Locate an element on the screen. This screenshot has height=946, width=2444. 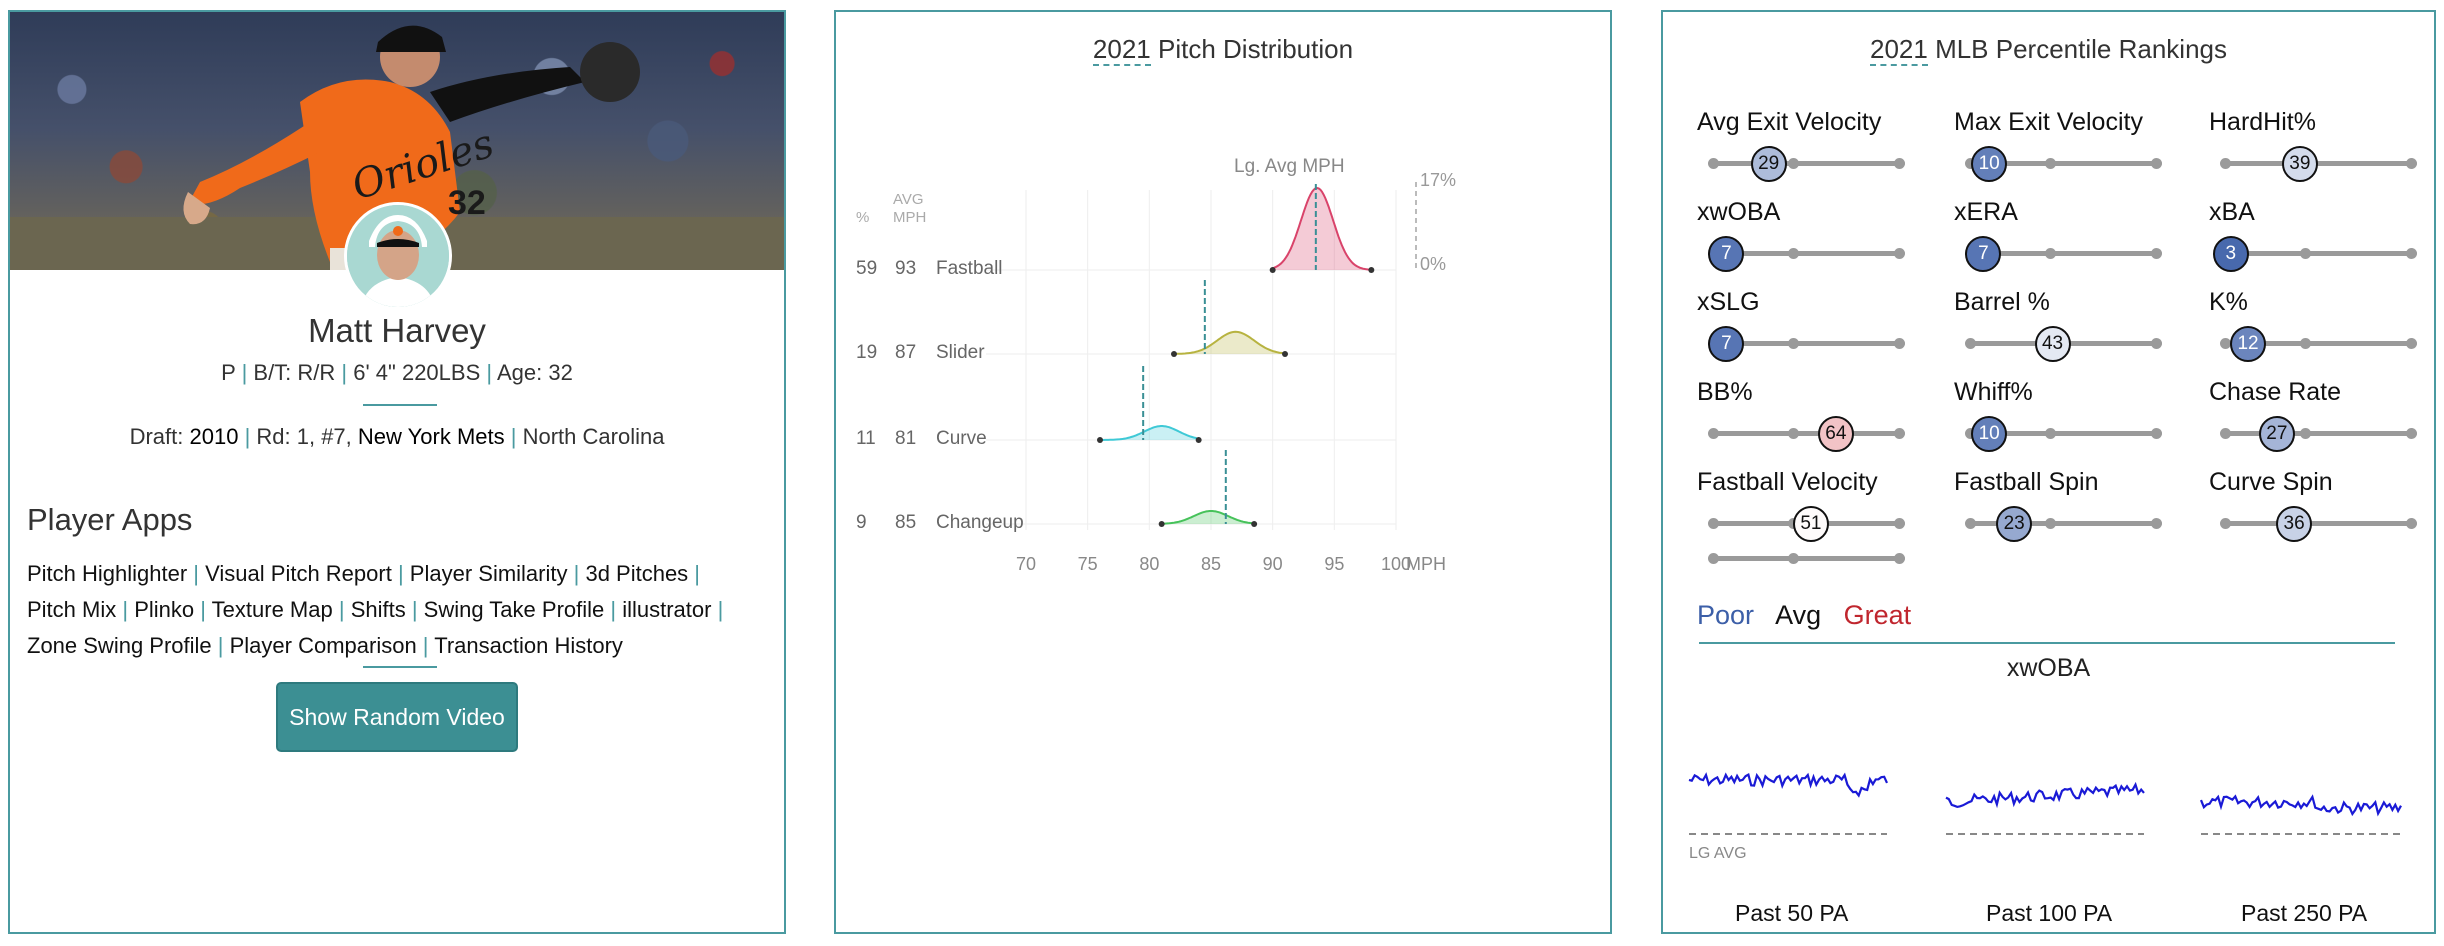
pitch-name: Changeup is located at coordinates (980, 522).